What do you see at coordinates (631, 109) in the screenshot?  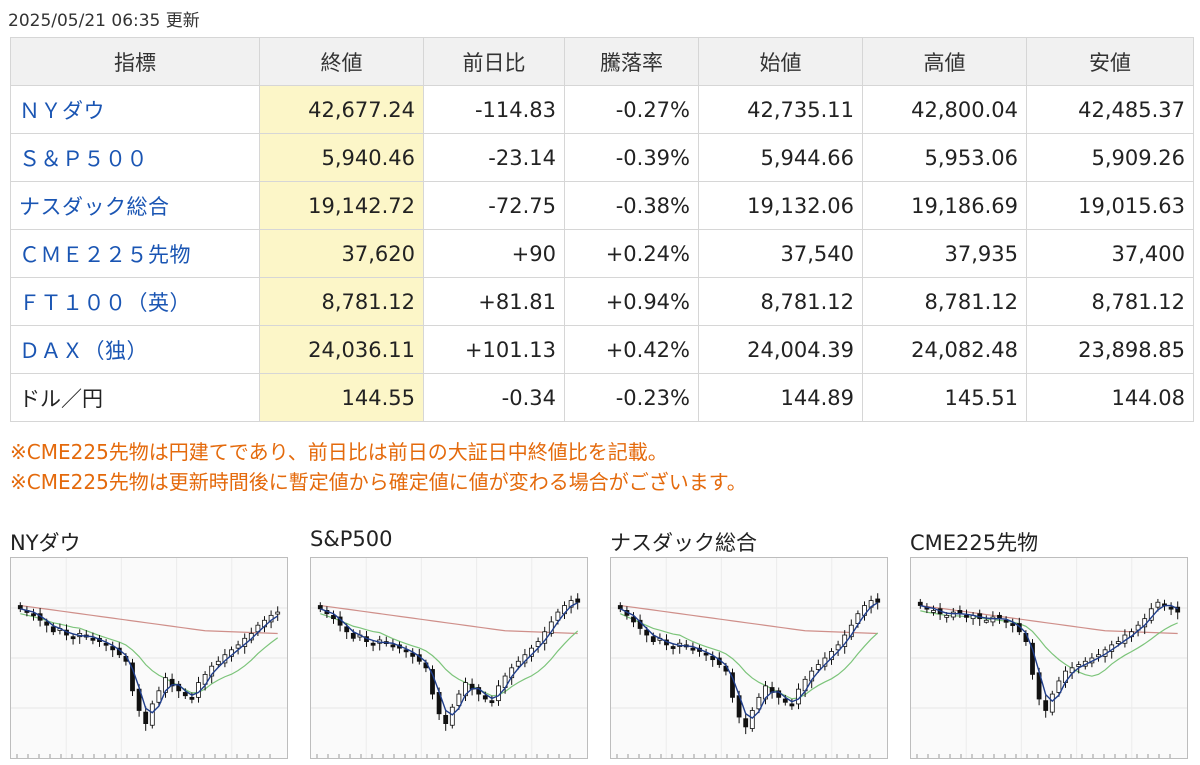 I see `rate-value: -0.27%` at bounding box center [631, 109].